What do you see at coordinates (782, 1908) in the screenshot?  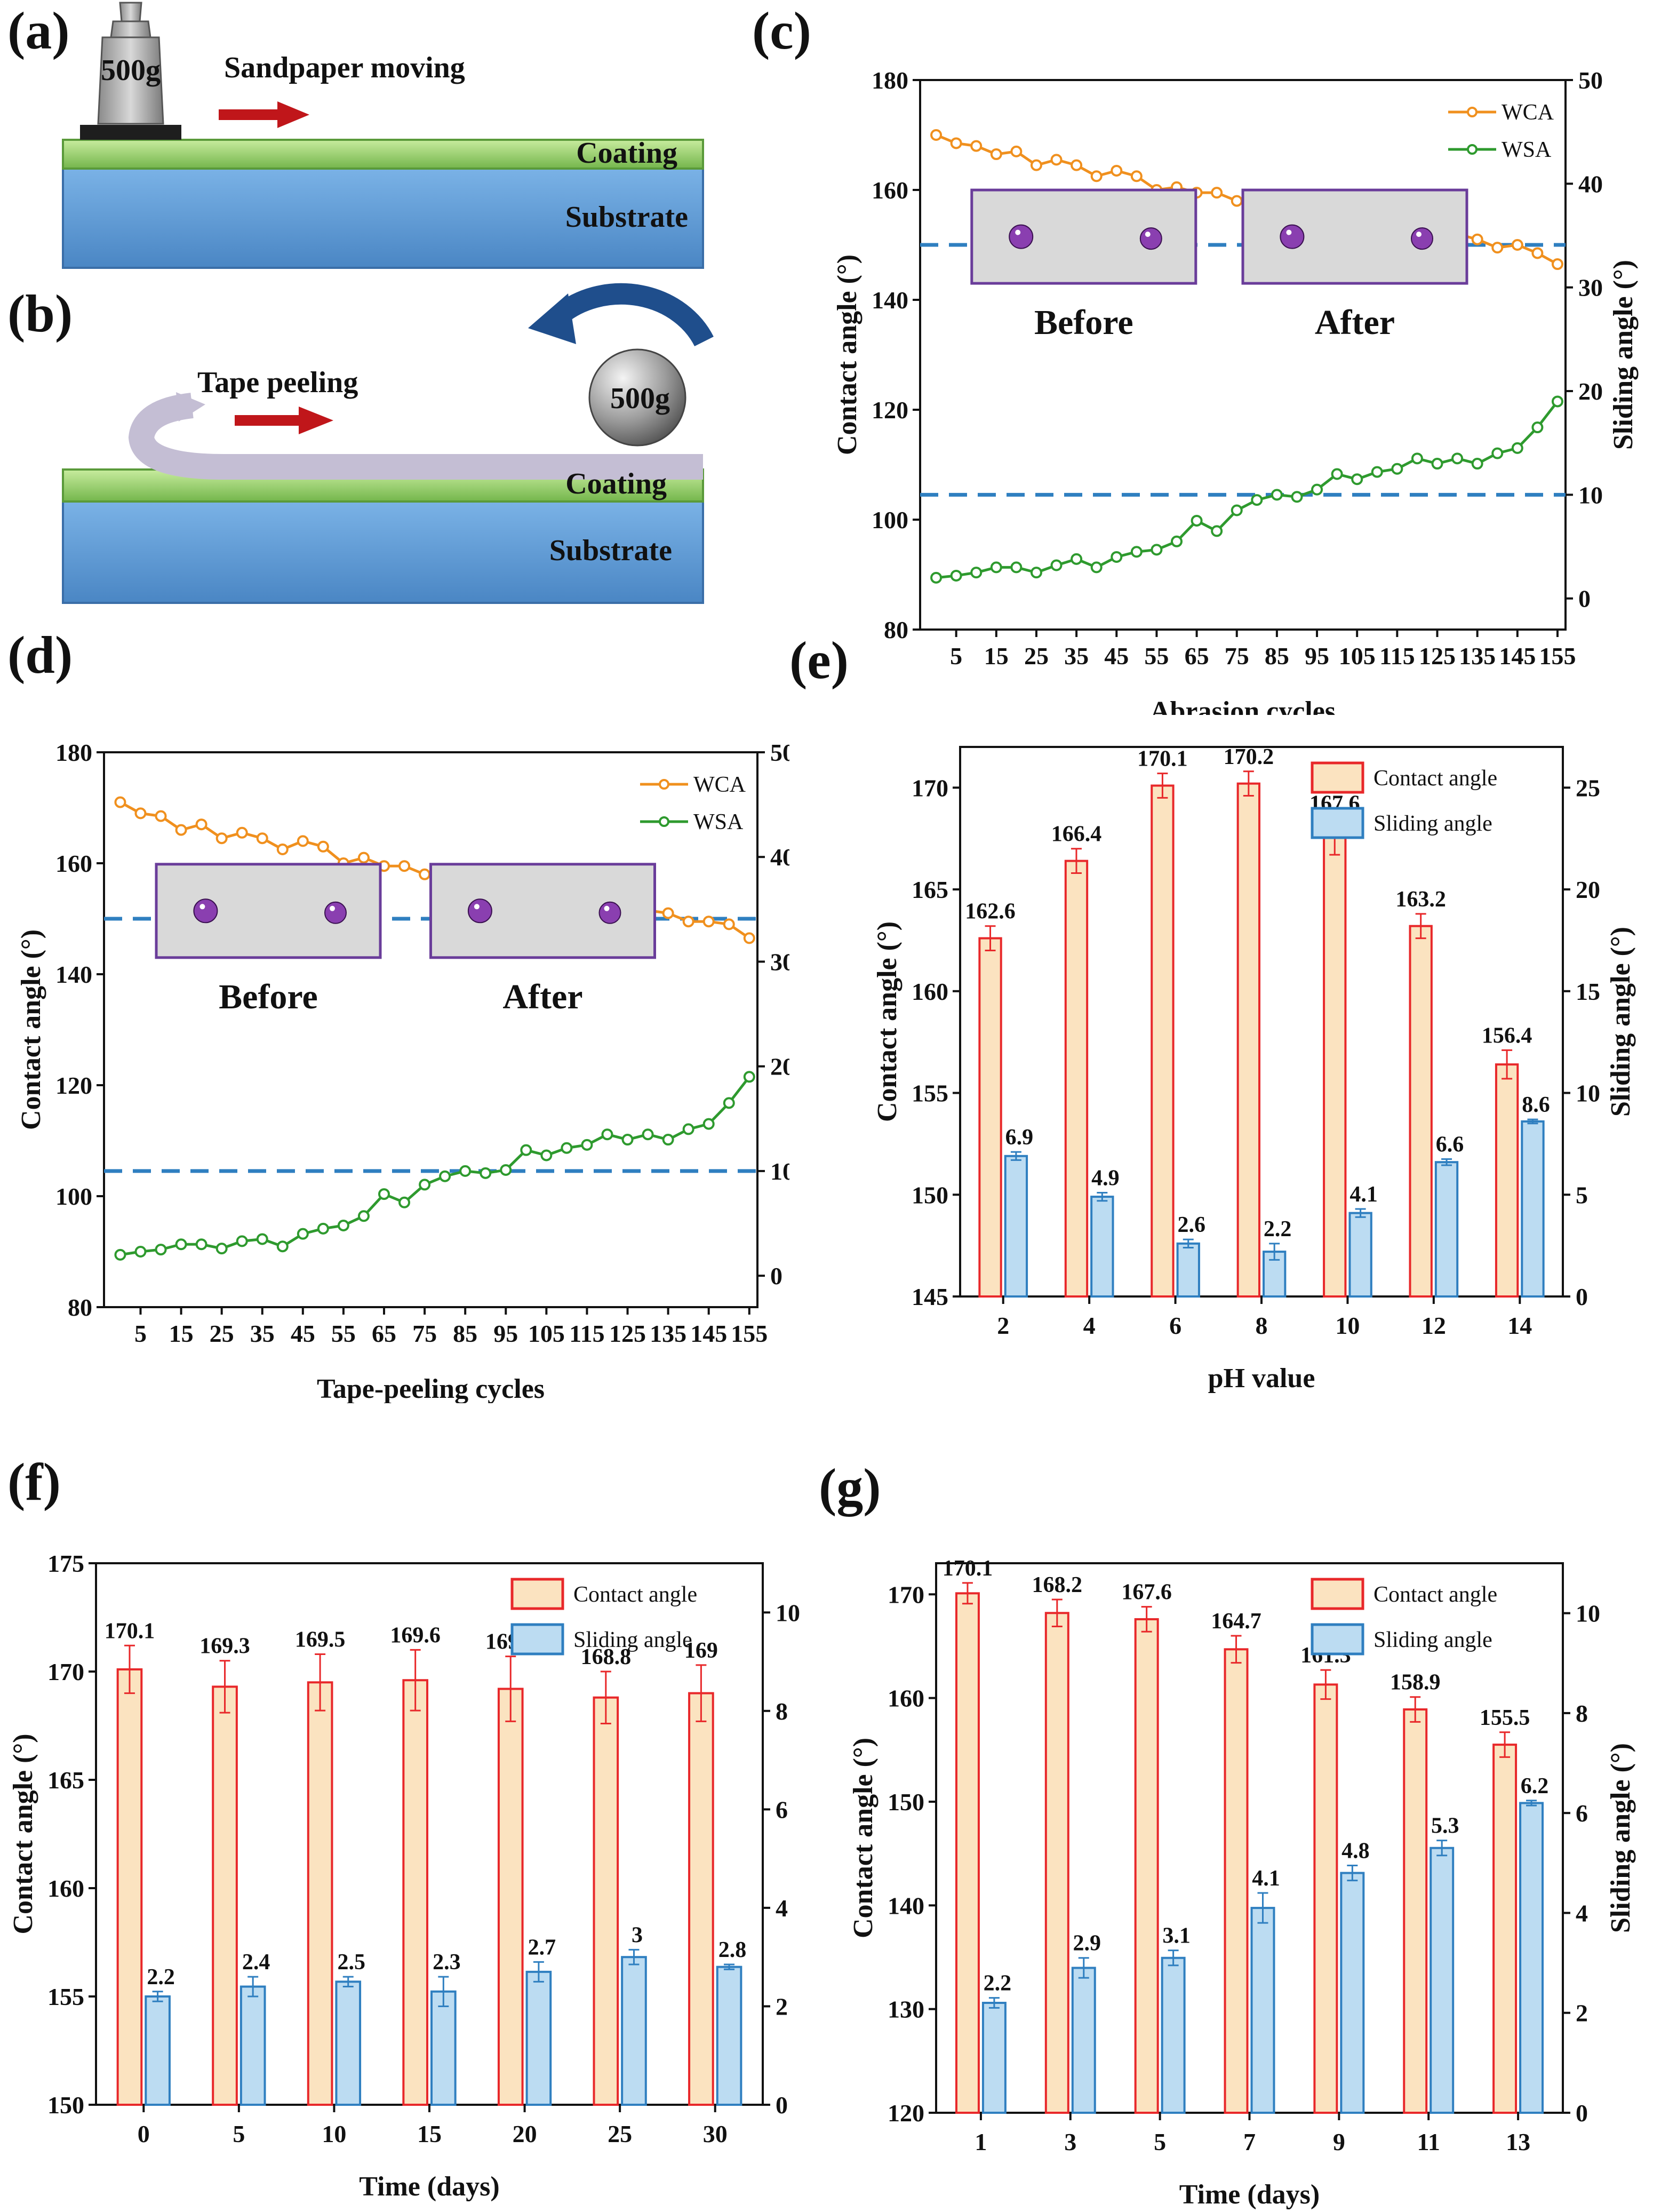 I see `y2-tick-label: 4` at bounding box center [782, 1908].